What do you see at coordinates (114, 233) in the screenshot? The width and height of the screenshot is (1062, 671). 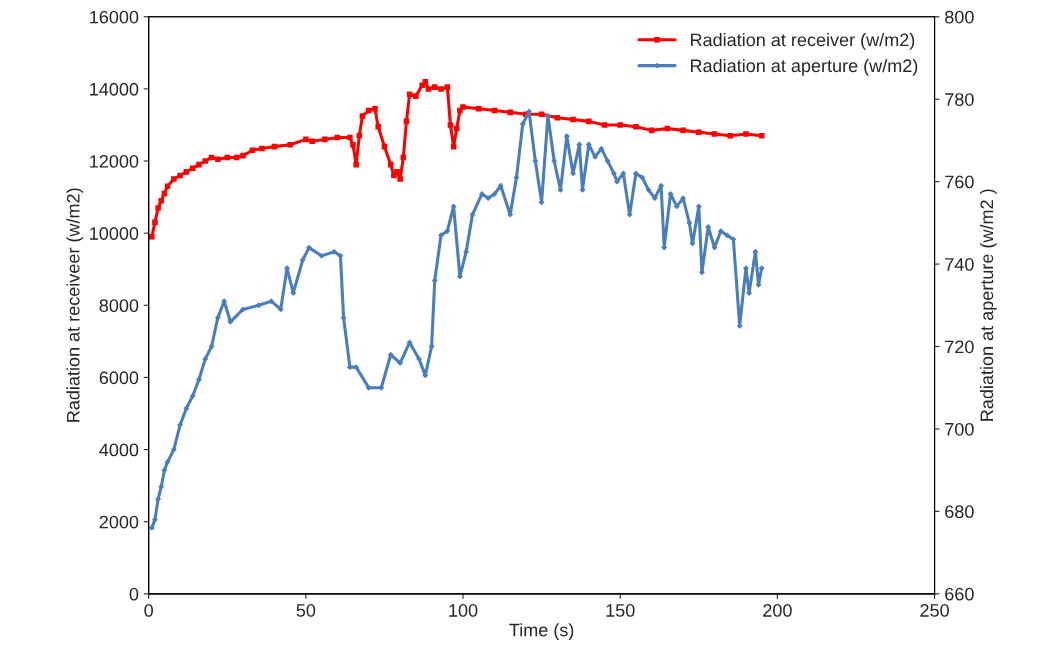 I see `y-tick-label: 10000` at bounding box center [114, 233].